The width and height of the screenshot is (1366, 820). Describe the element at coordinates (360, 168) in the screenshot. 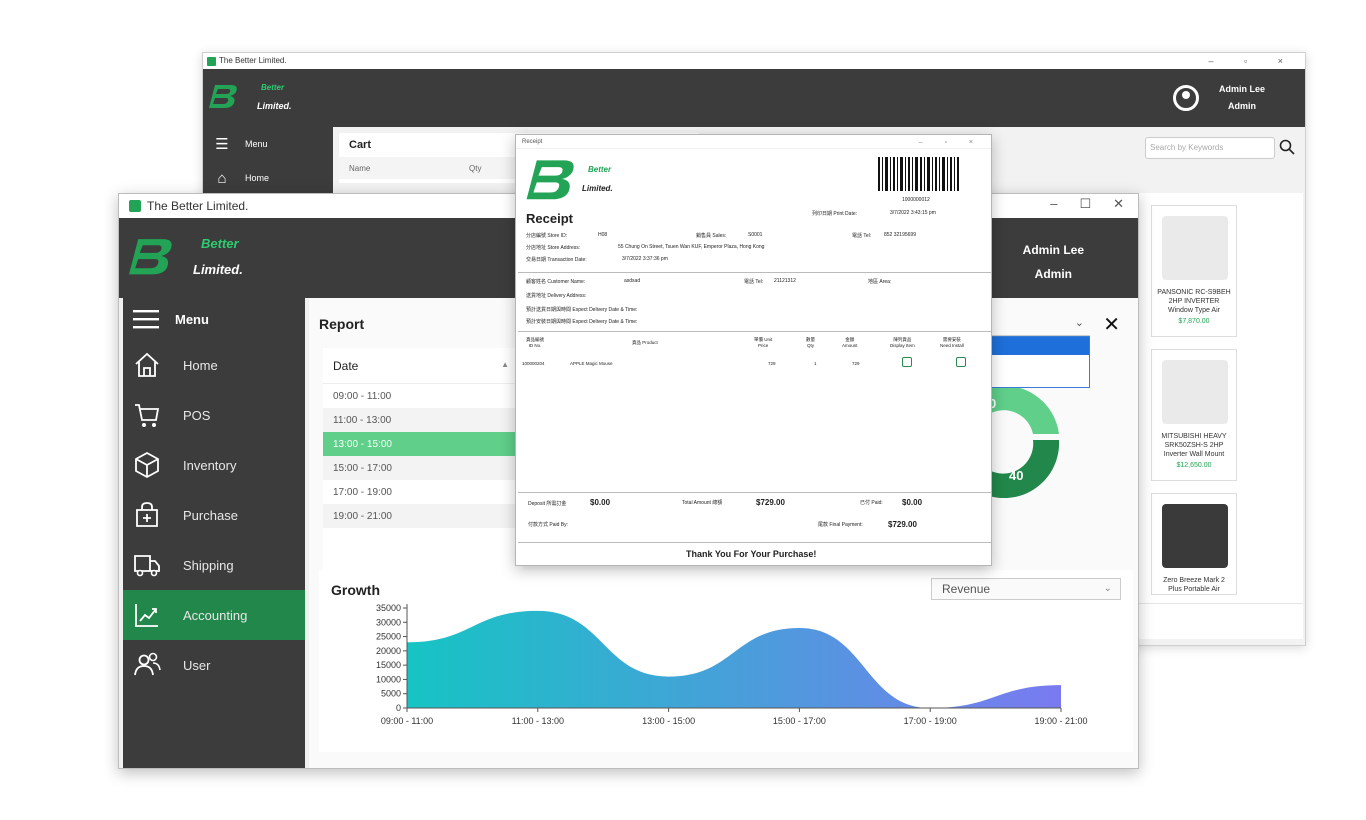

I see `cart-col-name: Name` at that location.